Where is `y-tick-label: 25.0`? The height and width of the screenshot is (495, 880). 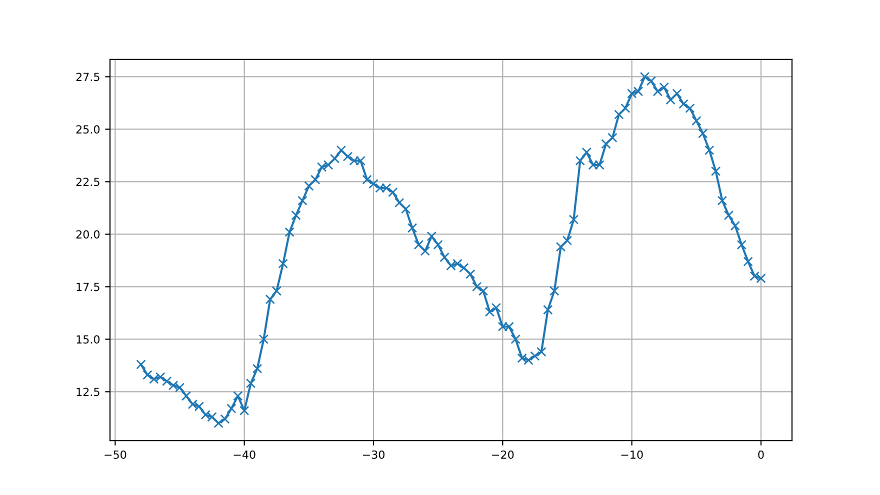 y-tick-label: 25.0 is located at coordinates (88, 129).